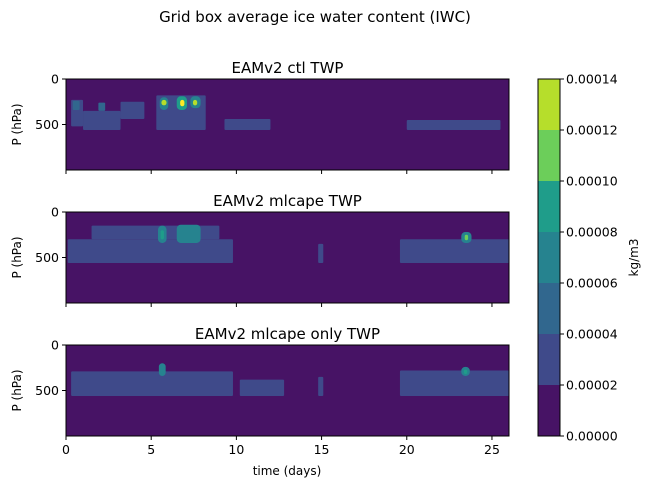  Describe the element at coordinates (592, 232) in the screenshot. I see `colorbar-tick-label: 0.00008` at that location.